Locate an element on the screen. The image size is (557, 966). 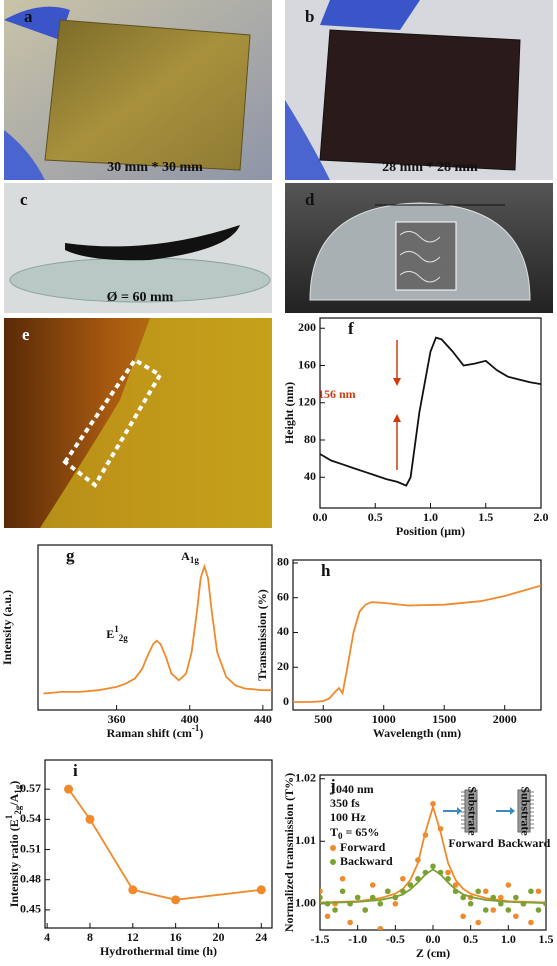
x-tick-label: 1.5 is located at coordinates (485, 517).